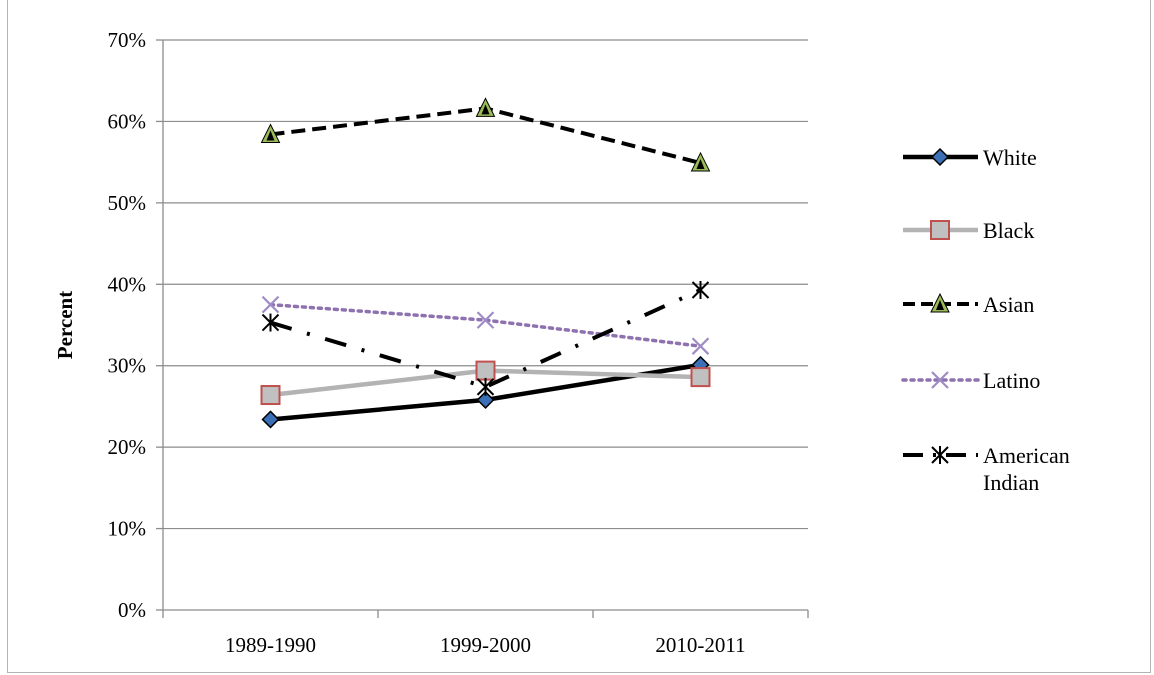  What do you see at coordinates (127, 325) in the screenshot?
I see `y-tick-labels: 0% 10% 20% 30% 40% 50% 60% 70%` at bounding box center [127, 325].